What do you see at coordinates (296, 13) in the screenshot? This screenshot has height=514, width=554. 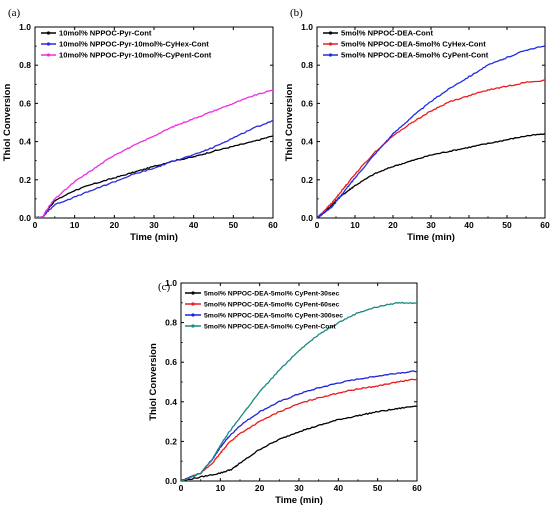 I see `panel-label: (b)` at bounding box center [296, 13].